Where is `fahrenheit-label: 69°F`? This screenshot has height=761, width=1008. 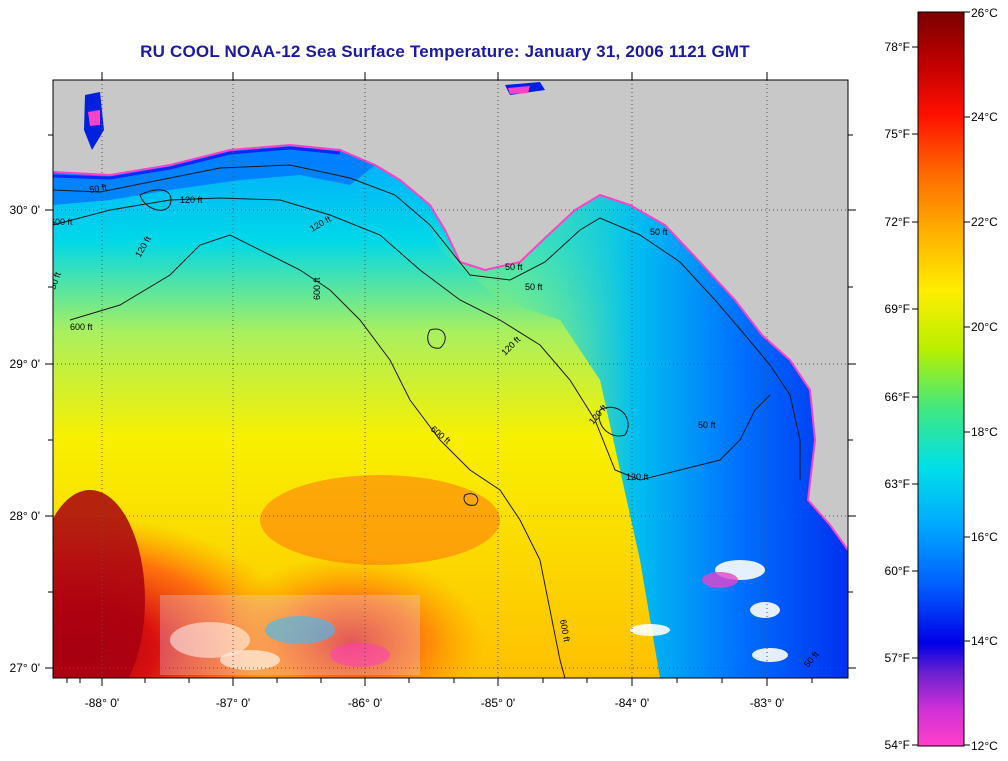 fahrenheit-label: 69°F is located at coordinates (897, 309).